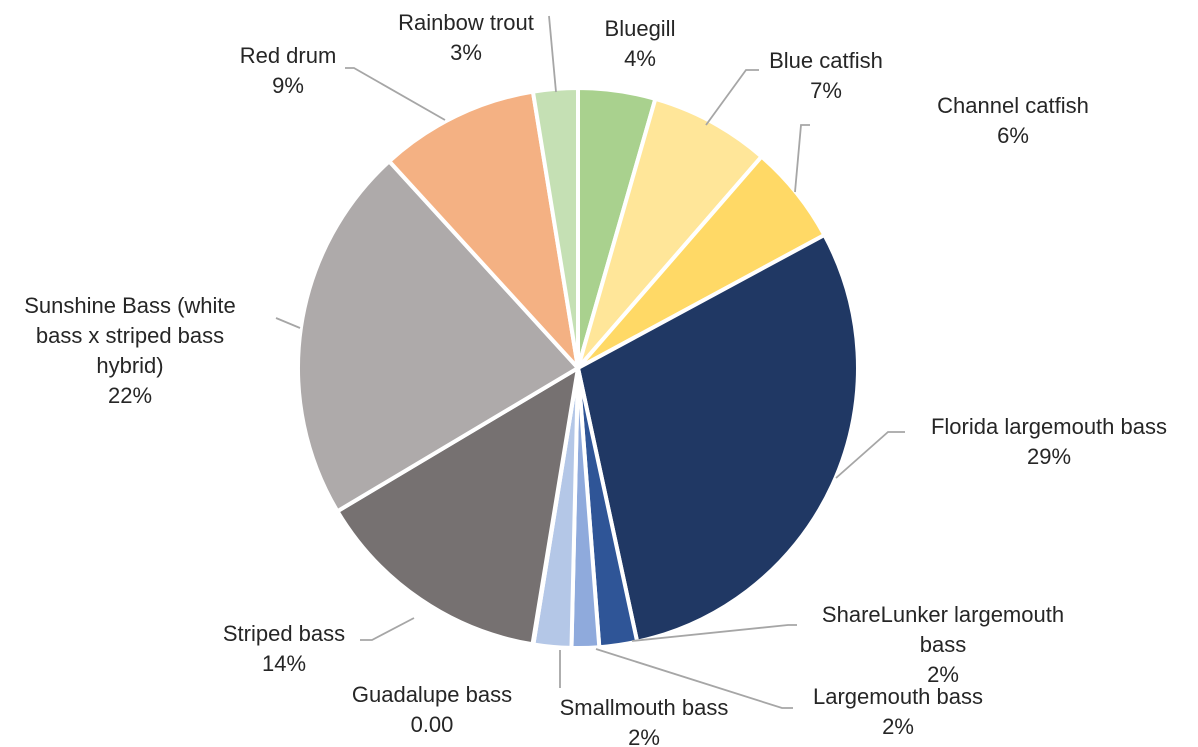 This screenshot has height=747, width=1198. What do you see at coordinates (395, 94) in the screenshot?
I see `leader-line-red-drum` at bounding box center [395, 94].